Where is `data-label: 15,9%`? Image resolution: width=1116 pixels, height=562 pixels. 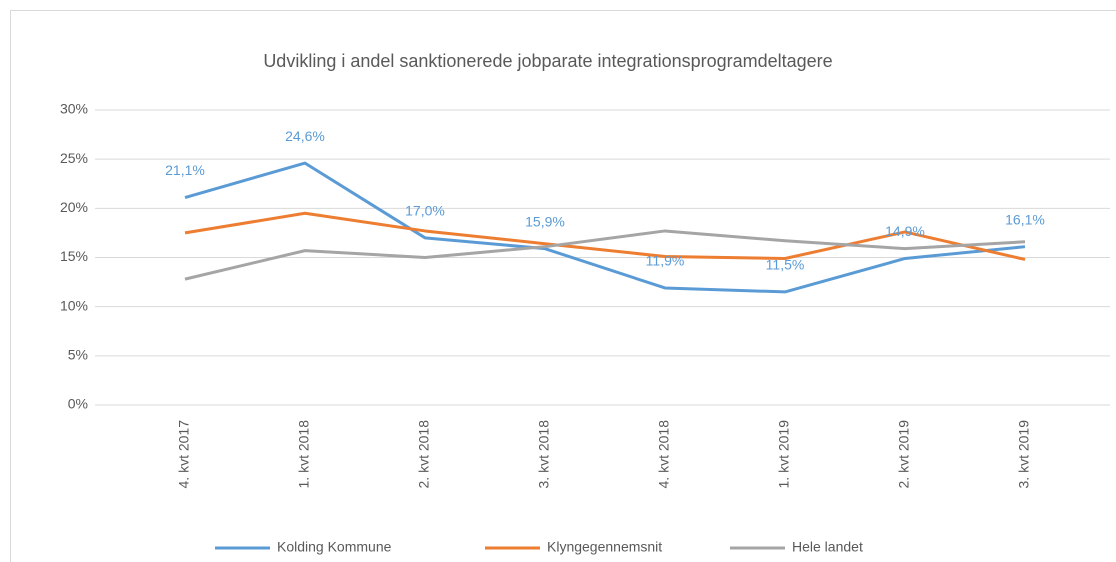 data-label: 15,9% is located at coordinates (545, 221).